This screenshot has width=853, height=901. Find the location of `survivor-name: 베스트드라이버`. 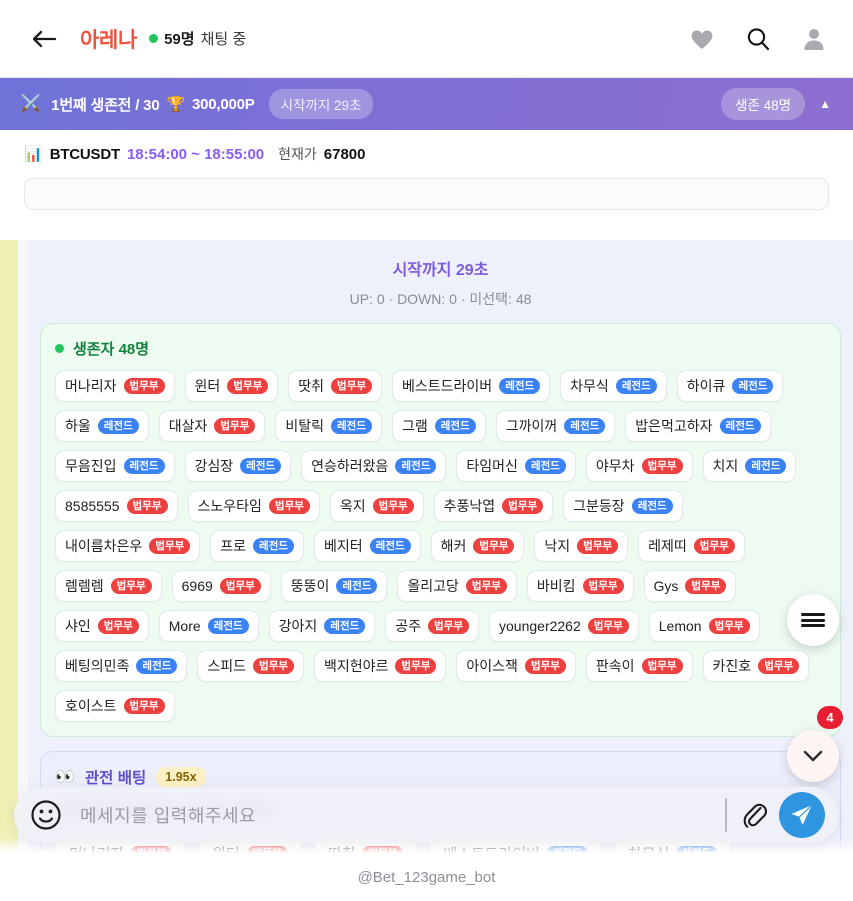

survivor-name: 베스트드라이버 is located at coordinates (447, 386).